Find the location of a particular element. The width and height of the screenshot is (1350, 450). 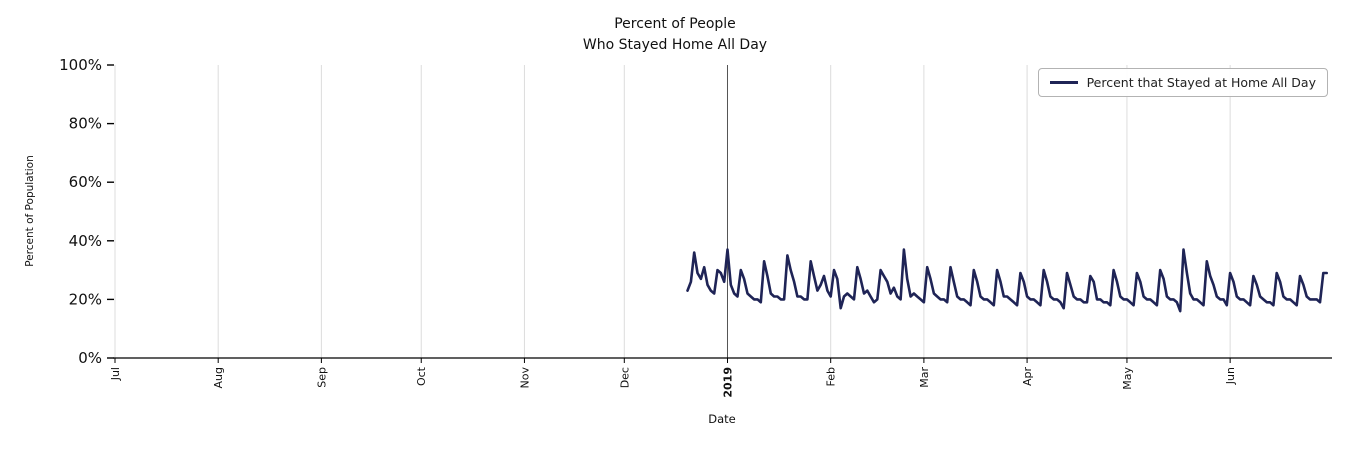

x-tick-label: Apr is located at coordinates (1027, 377).